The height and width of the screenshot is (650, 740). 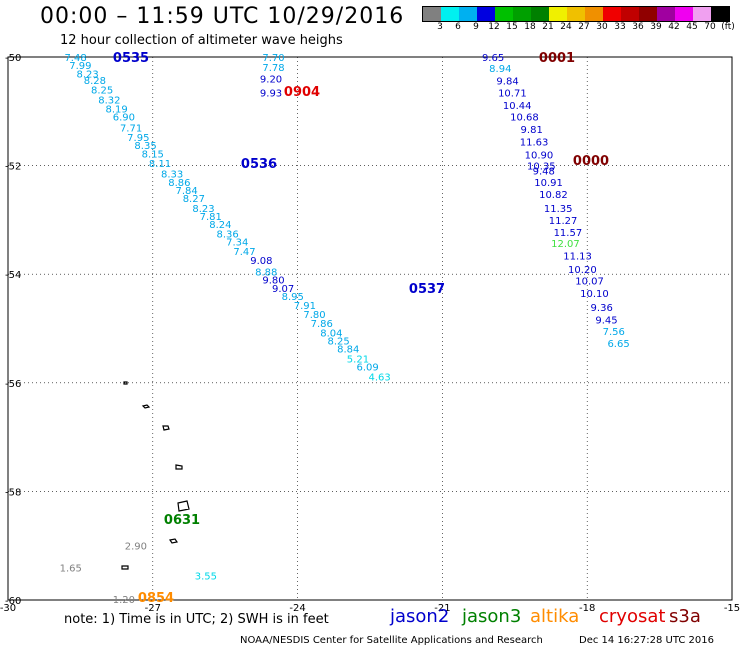 I want to click on swh-value: 7.95, so click(x=138, y=138).